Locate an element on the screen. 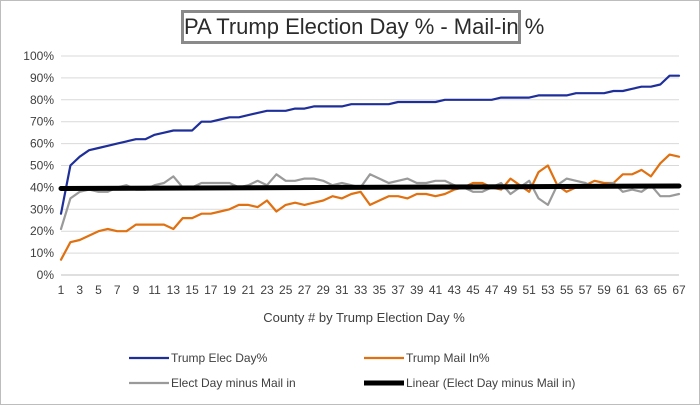 The width and height of the screenshot is (700, 405). x-tick-label: 43 is located at coordinates (455, 290).